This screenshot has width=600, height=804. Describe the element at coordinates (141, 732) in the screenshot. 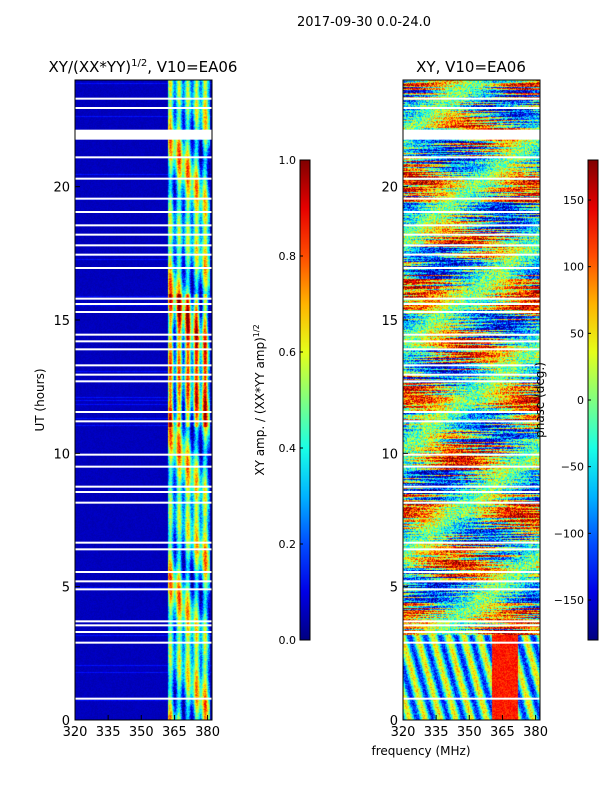

I see `x-tick-label: 350` at that location.